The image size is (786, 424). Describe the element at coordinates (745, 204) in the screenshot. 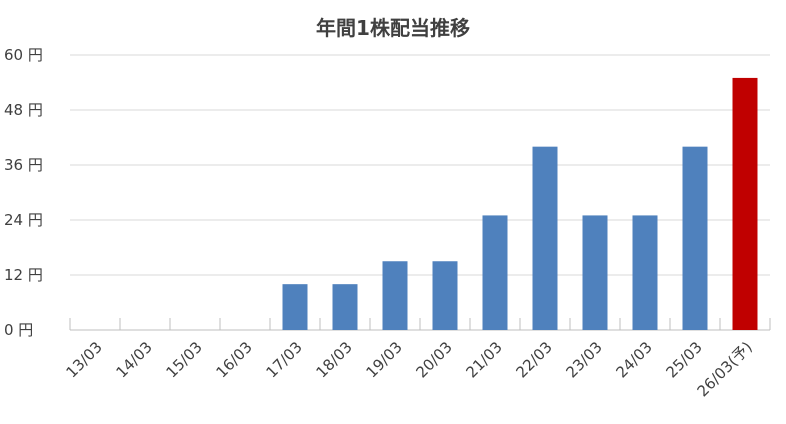

I see `forecast-bar` at that location.